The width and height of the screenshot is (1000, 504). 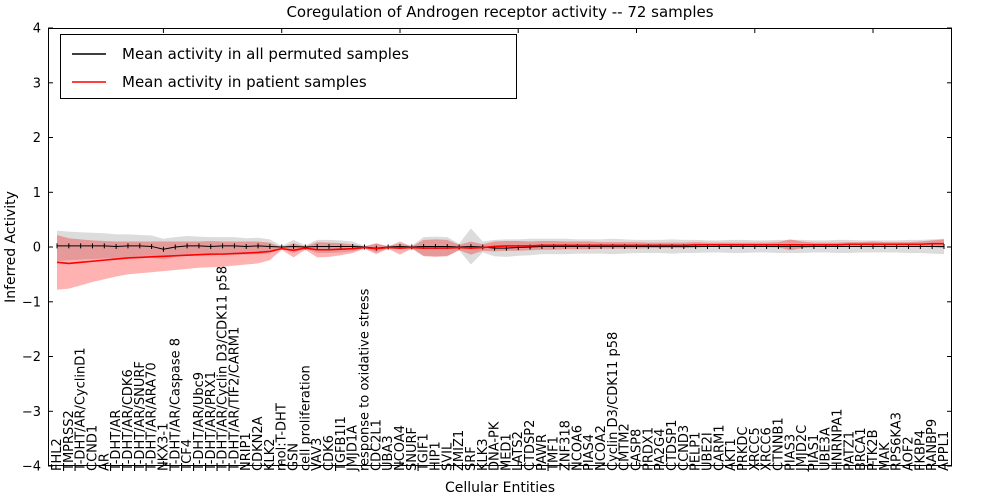 I want to click on x-tick-label: CMTM2, so click(x=625, y=447).